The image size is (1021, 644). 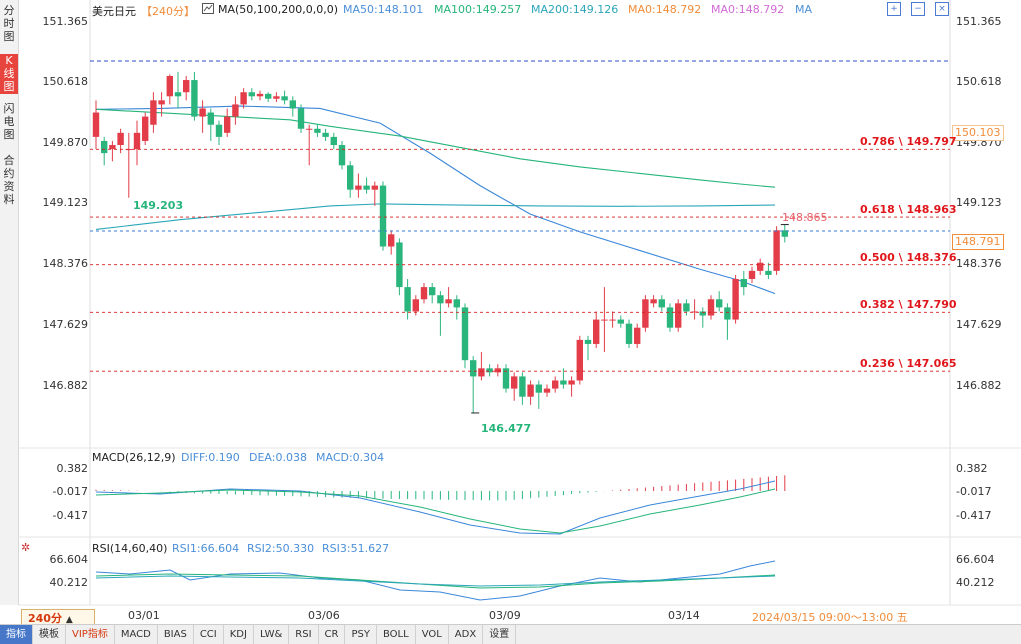 I want to click on toolbar-vip: VIP指标, so click(x=90, y=634).